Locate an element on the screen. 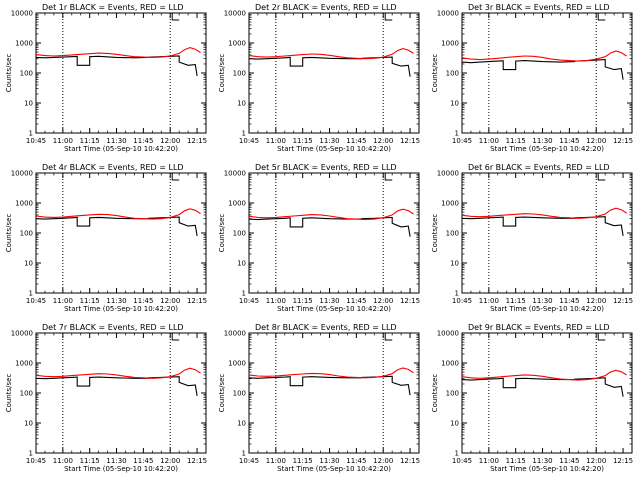  panel-title: Det 4r BLACK = Events, RED = LLD is located at coordinates (113, 167).